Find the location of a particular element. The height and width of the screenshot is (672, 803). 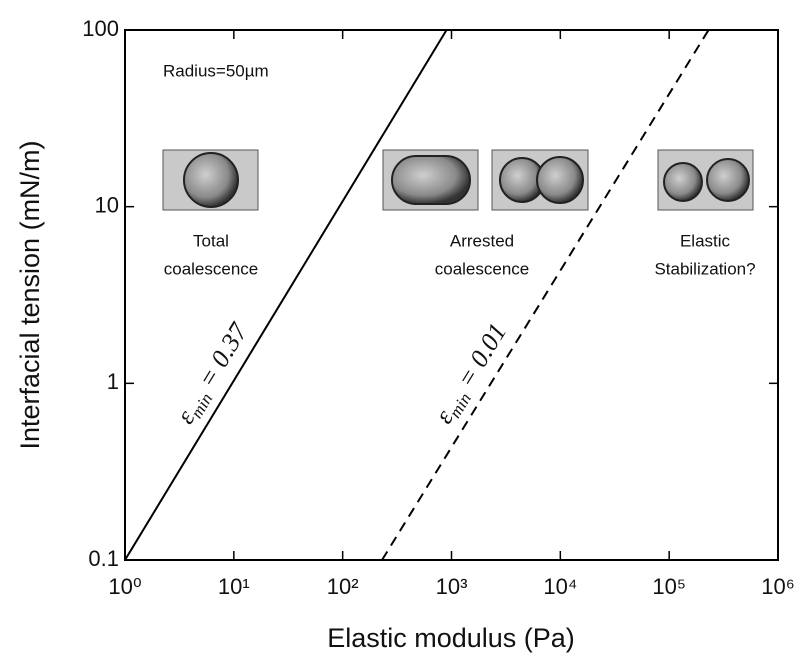

y-tick-label: 1 is located at coordinates (113, 381).